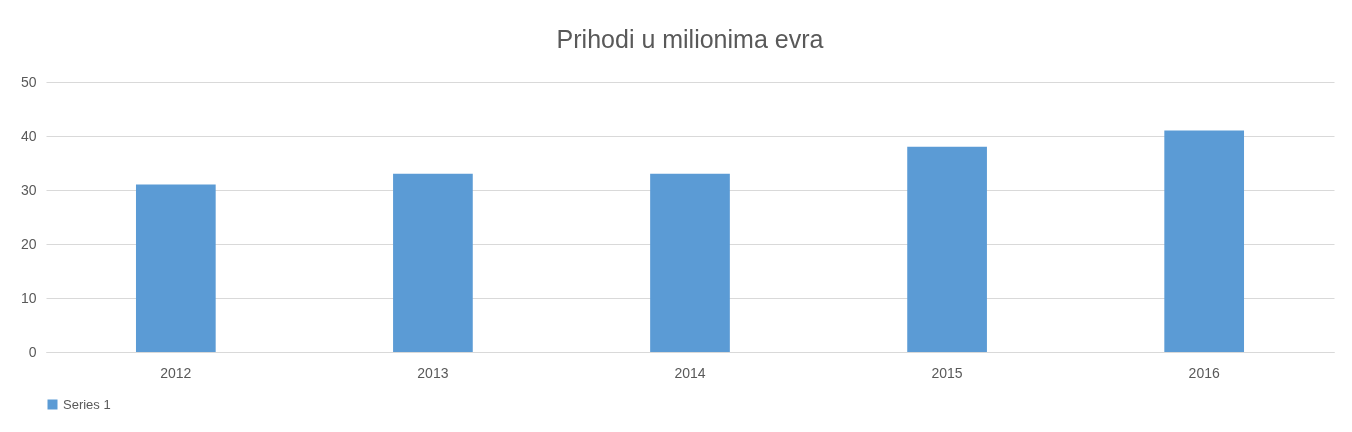 The height and width of the screenshot is (432, 1352). I want to click on y-tick-label: 20, so click(28, 243).